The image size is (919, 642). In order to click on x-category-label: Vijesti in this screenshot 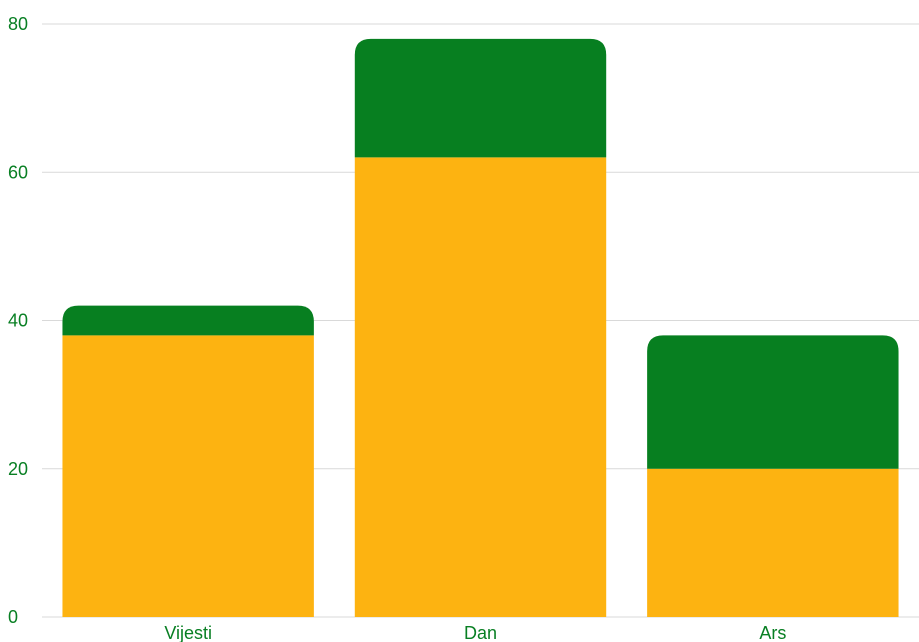, I will do `click(188, 632)`.